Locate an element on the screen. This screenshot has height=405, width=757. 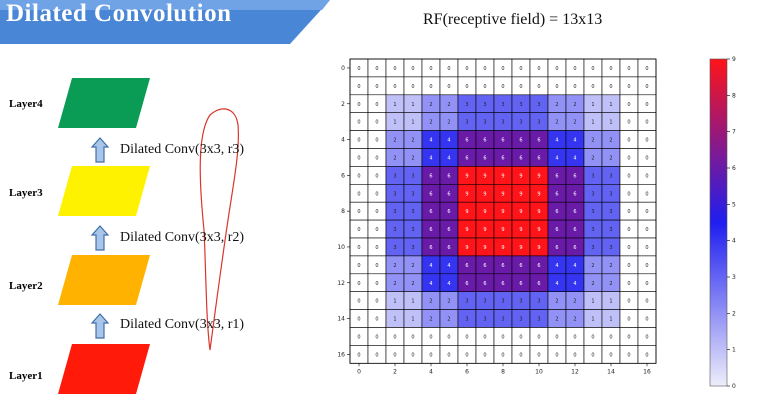
y-tick-label: 4 is located at coordinates (343, 140).